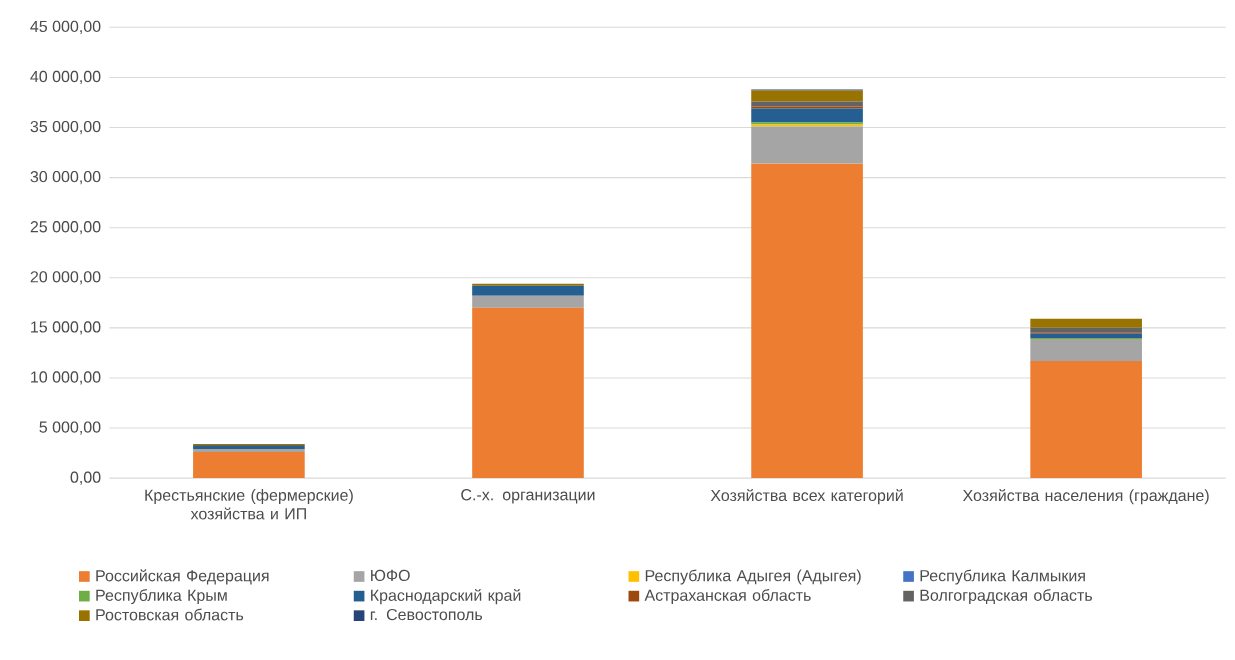  What do you see at coordinates (85, 478) in the screenshot?
I see `y-tick-label: 0,00` at bounding box center [85, 478].